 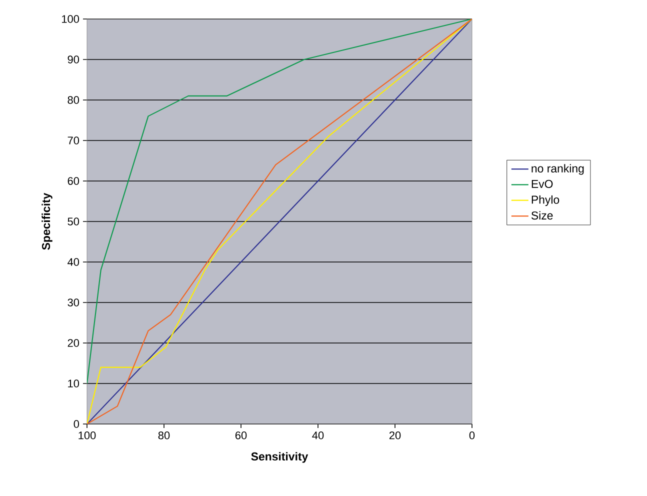 I want to click on y-tick-label: 90, so click(x=74, y=60).